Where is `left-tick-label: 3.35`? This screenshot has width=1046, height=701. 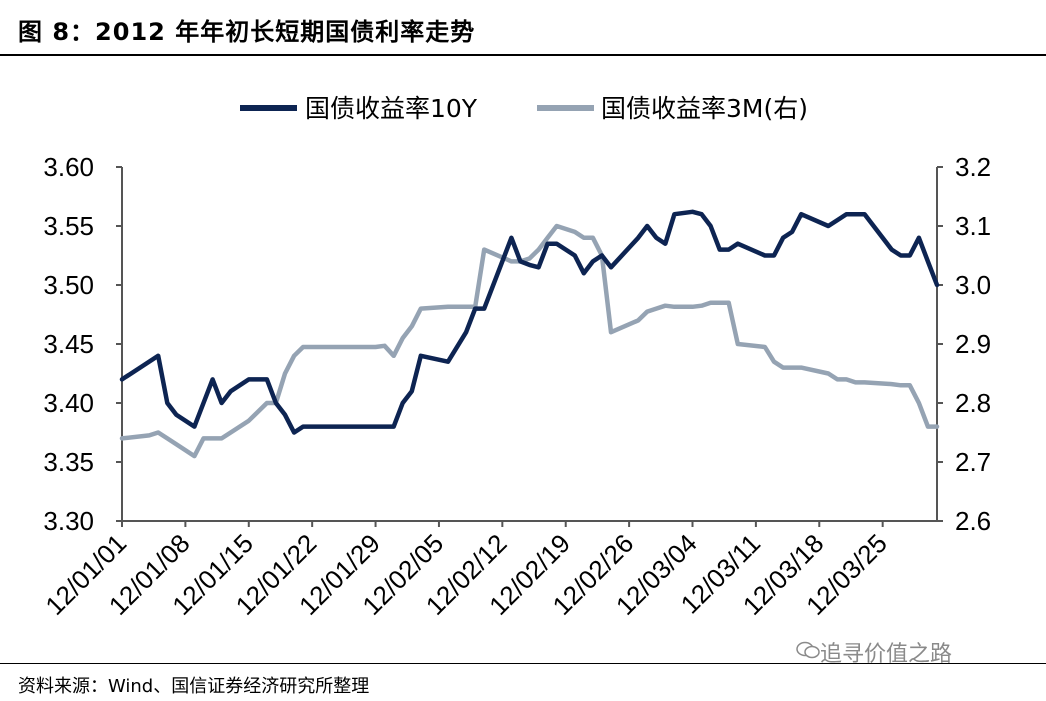
left-tick-label: 3.35 is located at coordinates (68, 462).